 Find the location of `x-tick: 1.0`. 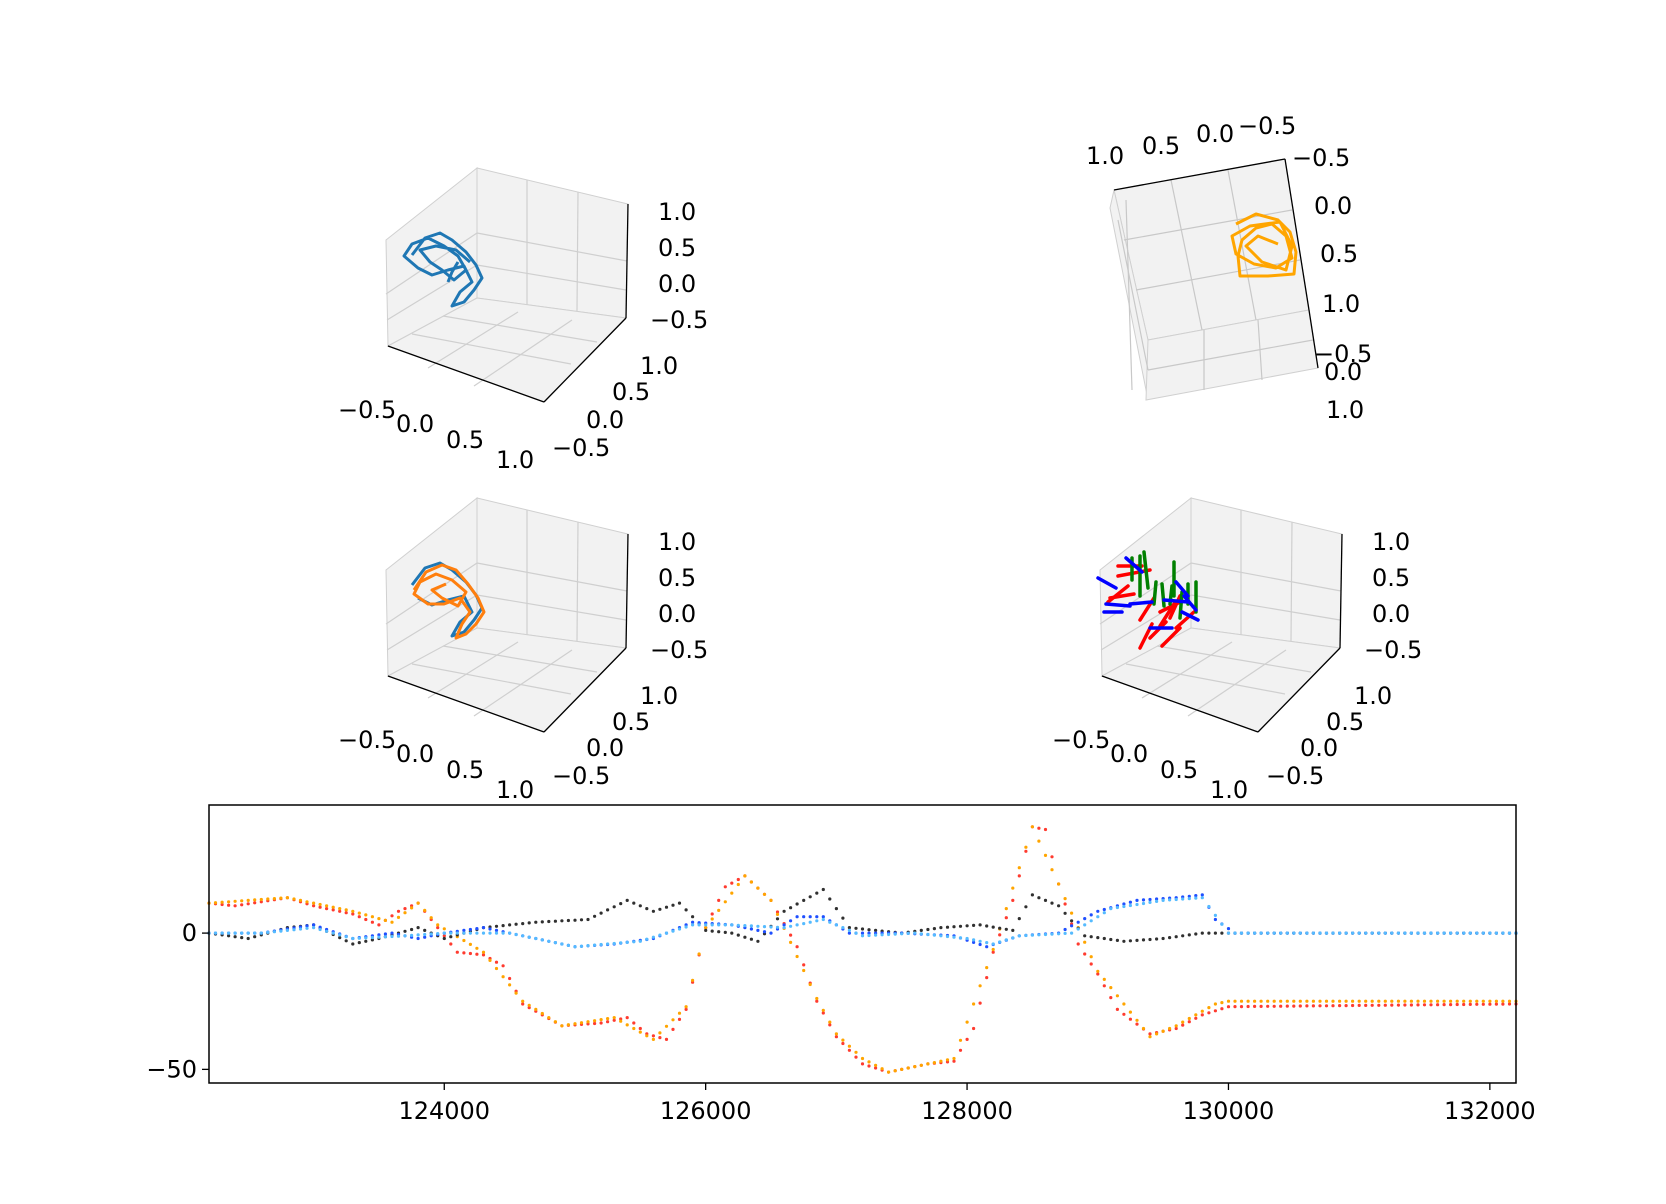

x-tick: 1.0 is located at coordinates (1105, 156).